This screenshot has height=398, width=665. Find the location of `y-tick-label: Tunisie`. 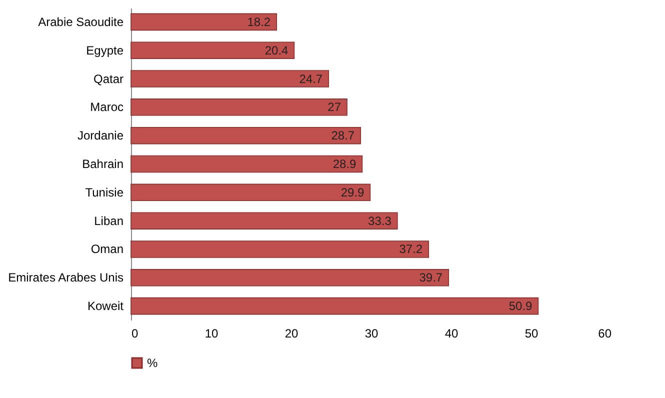

y-tick-label: Tunisie is located at coordinates (104, 192).